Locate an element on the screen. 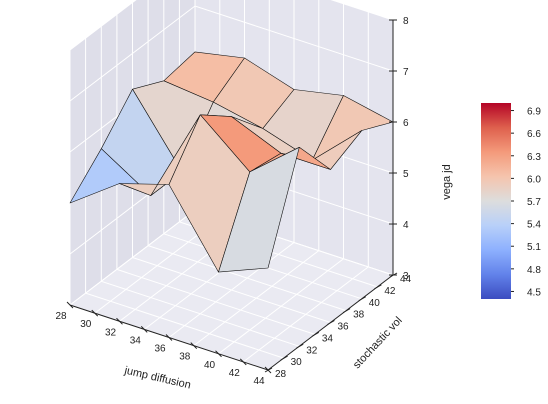 The image size is (548, 404). x-tick-label: 42 is located at coordinates (235, 373).